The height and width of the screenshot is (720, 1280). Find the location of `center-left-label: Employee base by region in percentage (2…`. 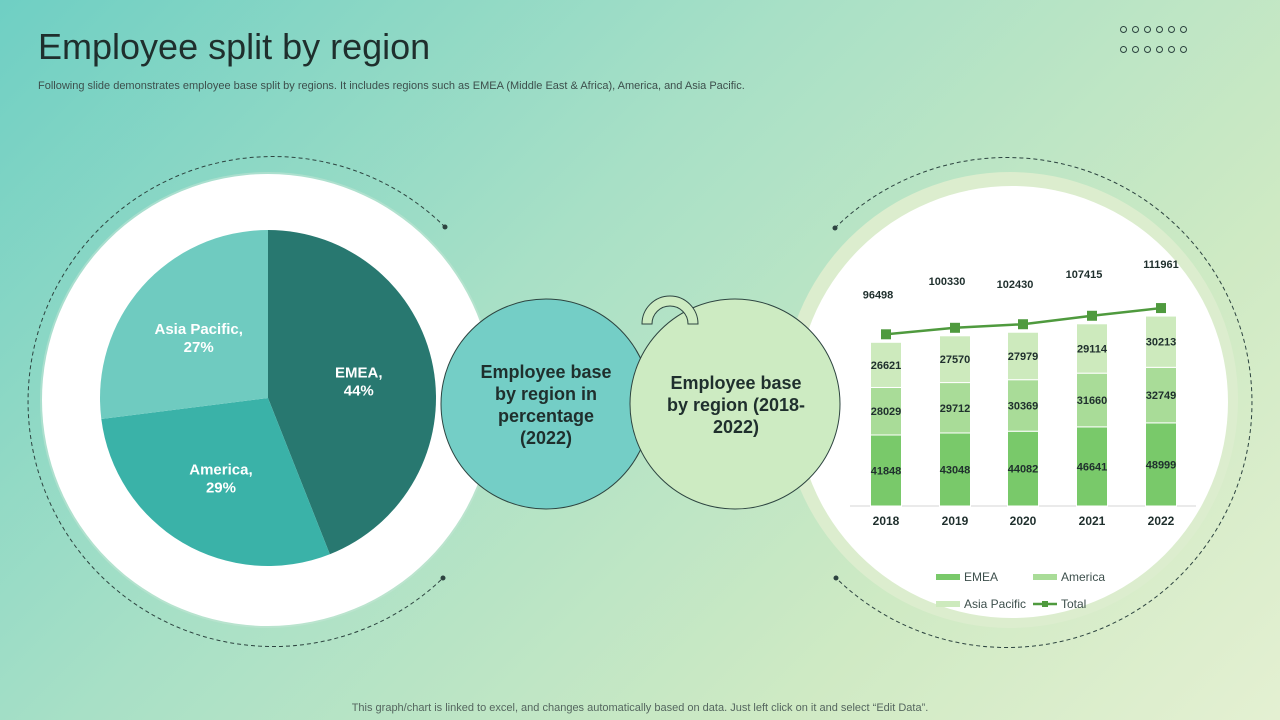

center-left-label: Employee base by region in percentage (2… is located at coordinates (546, 405).